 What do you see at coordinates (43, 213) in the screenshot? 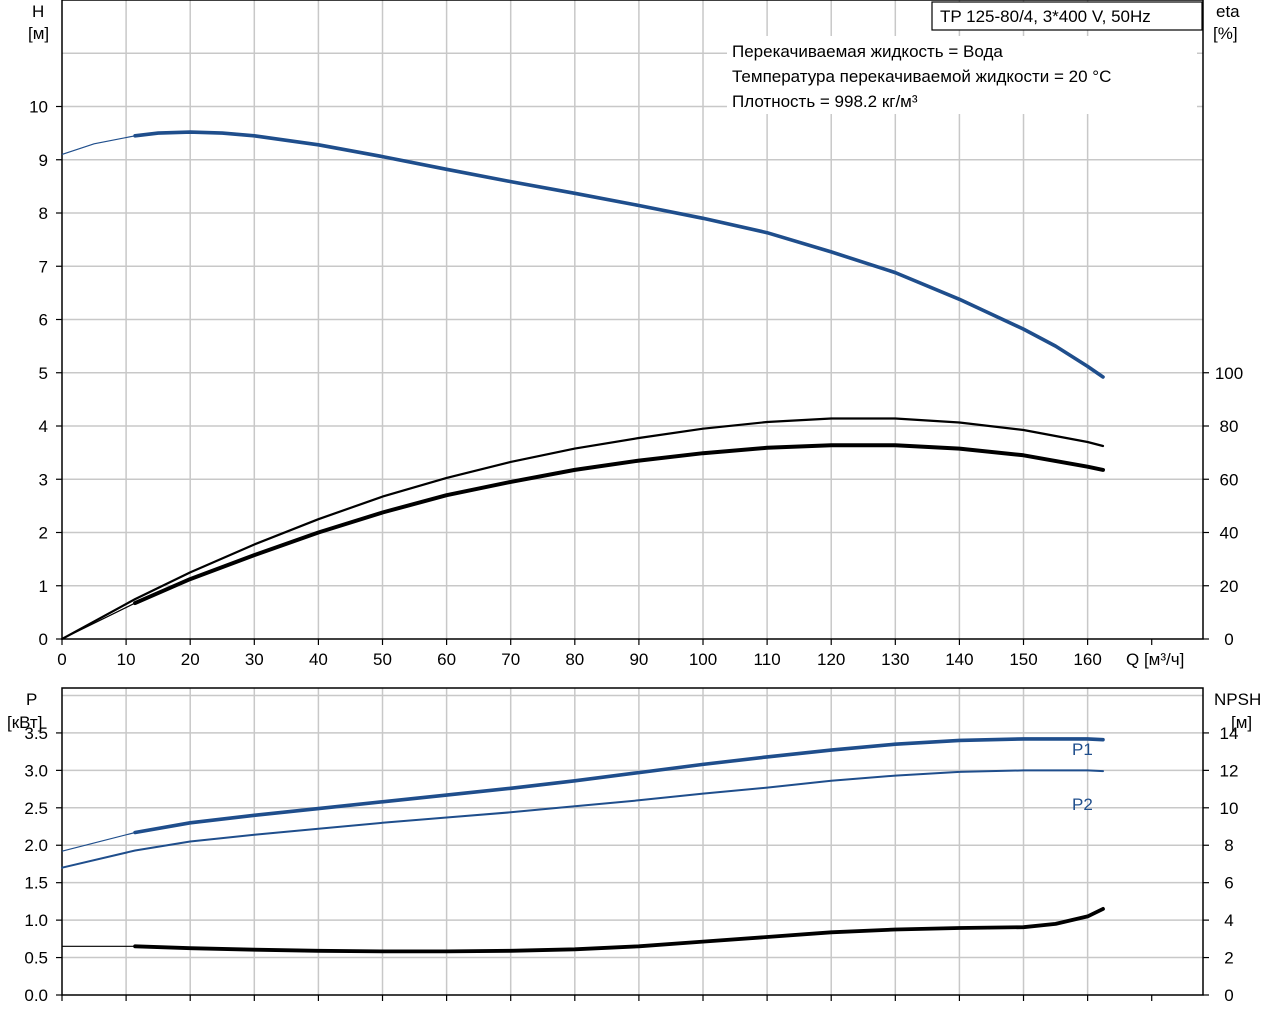
I see `top-y-left-tick-label: 8` at bounding box center [43, 213].